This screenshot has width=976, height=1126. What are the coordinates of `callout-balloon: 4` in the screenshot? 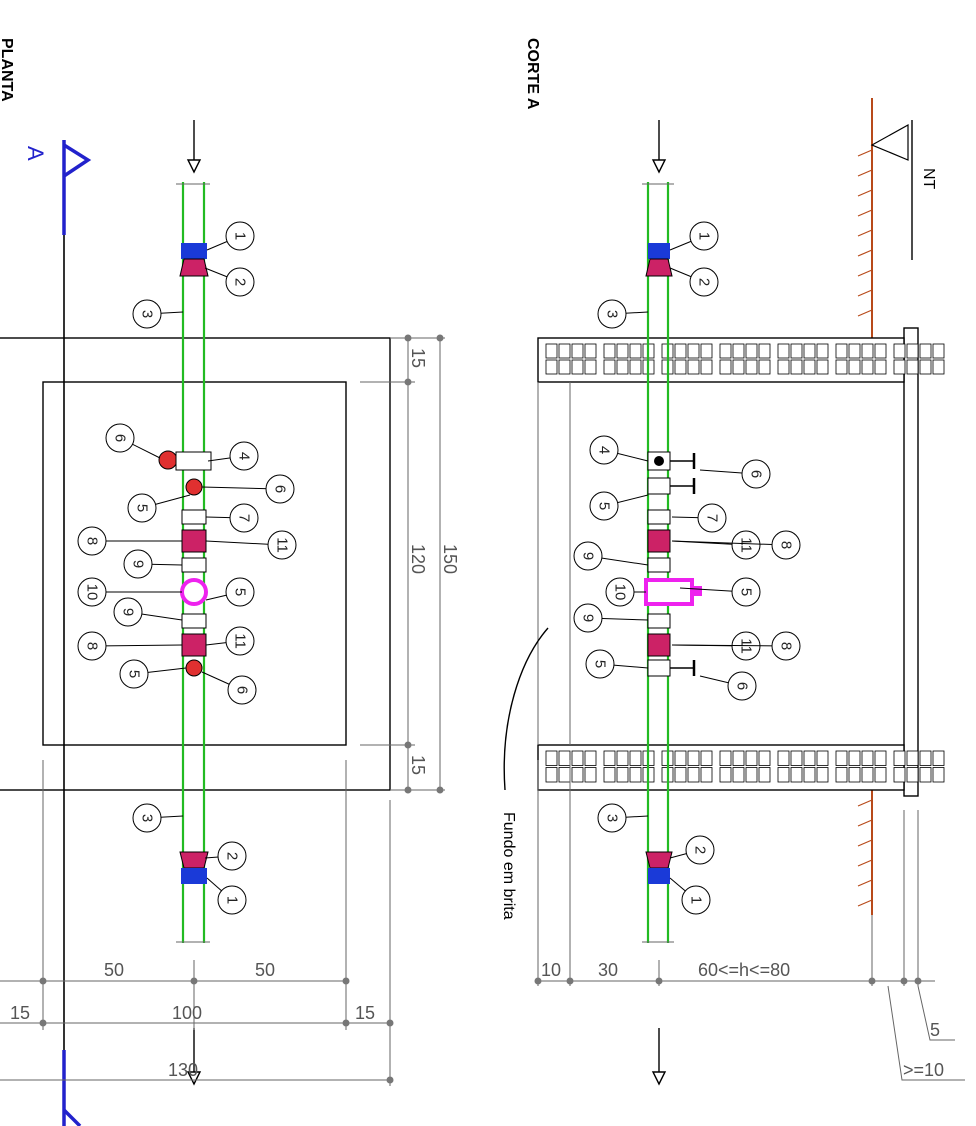 It's located at (233, 456).